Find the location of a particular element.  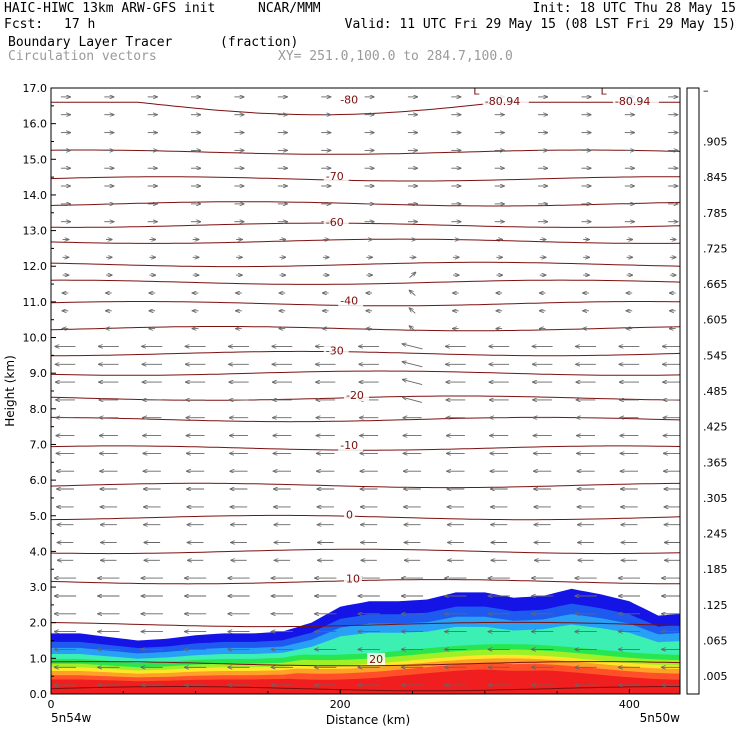

y-tick-label: 7.0 is located at coordinates (39, 444).